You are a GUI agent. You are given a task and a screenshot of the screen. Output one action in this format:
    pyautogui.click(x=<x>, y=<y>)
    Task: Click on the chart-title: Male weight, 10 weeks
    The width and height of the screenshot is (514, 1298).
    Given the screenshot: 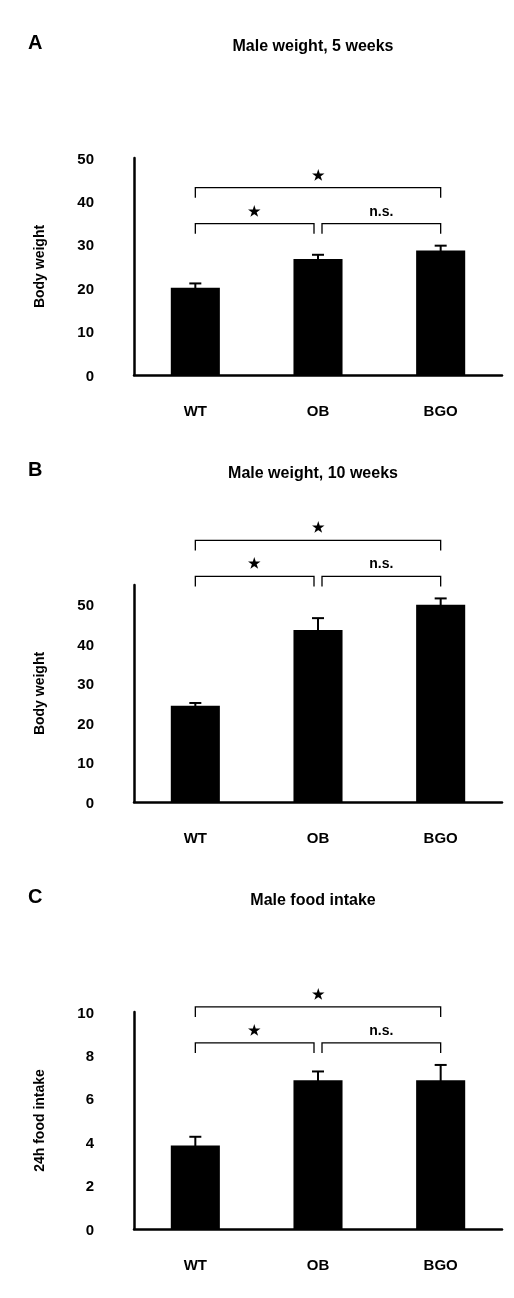 What is the action you would take?
    pyautogui.click(x=313, y=472)
    